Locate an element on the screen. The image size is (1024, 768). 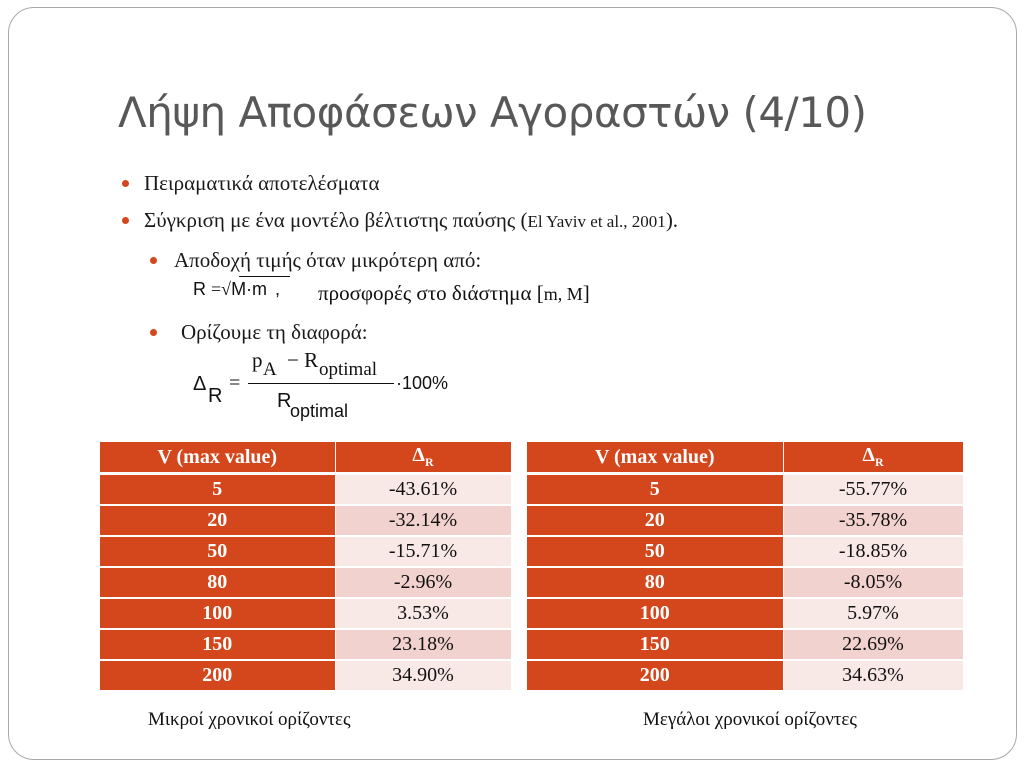
formula-minus-r: − R is located at coordinates (303, 360).